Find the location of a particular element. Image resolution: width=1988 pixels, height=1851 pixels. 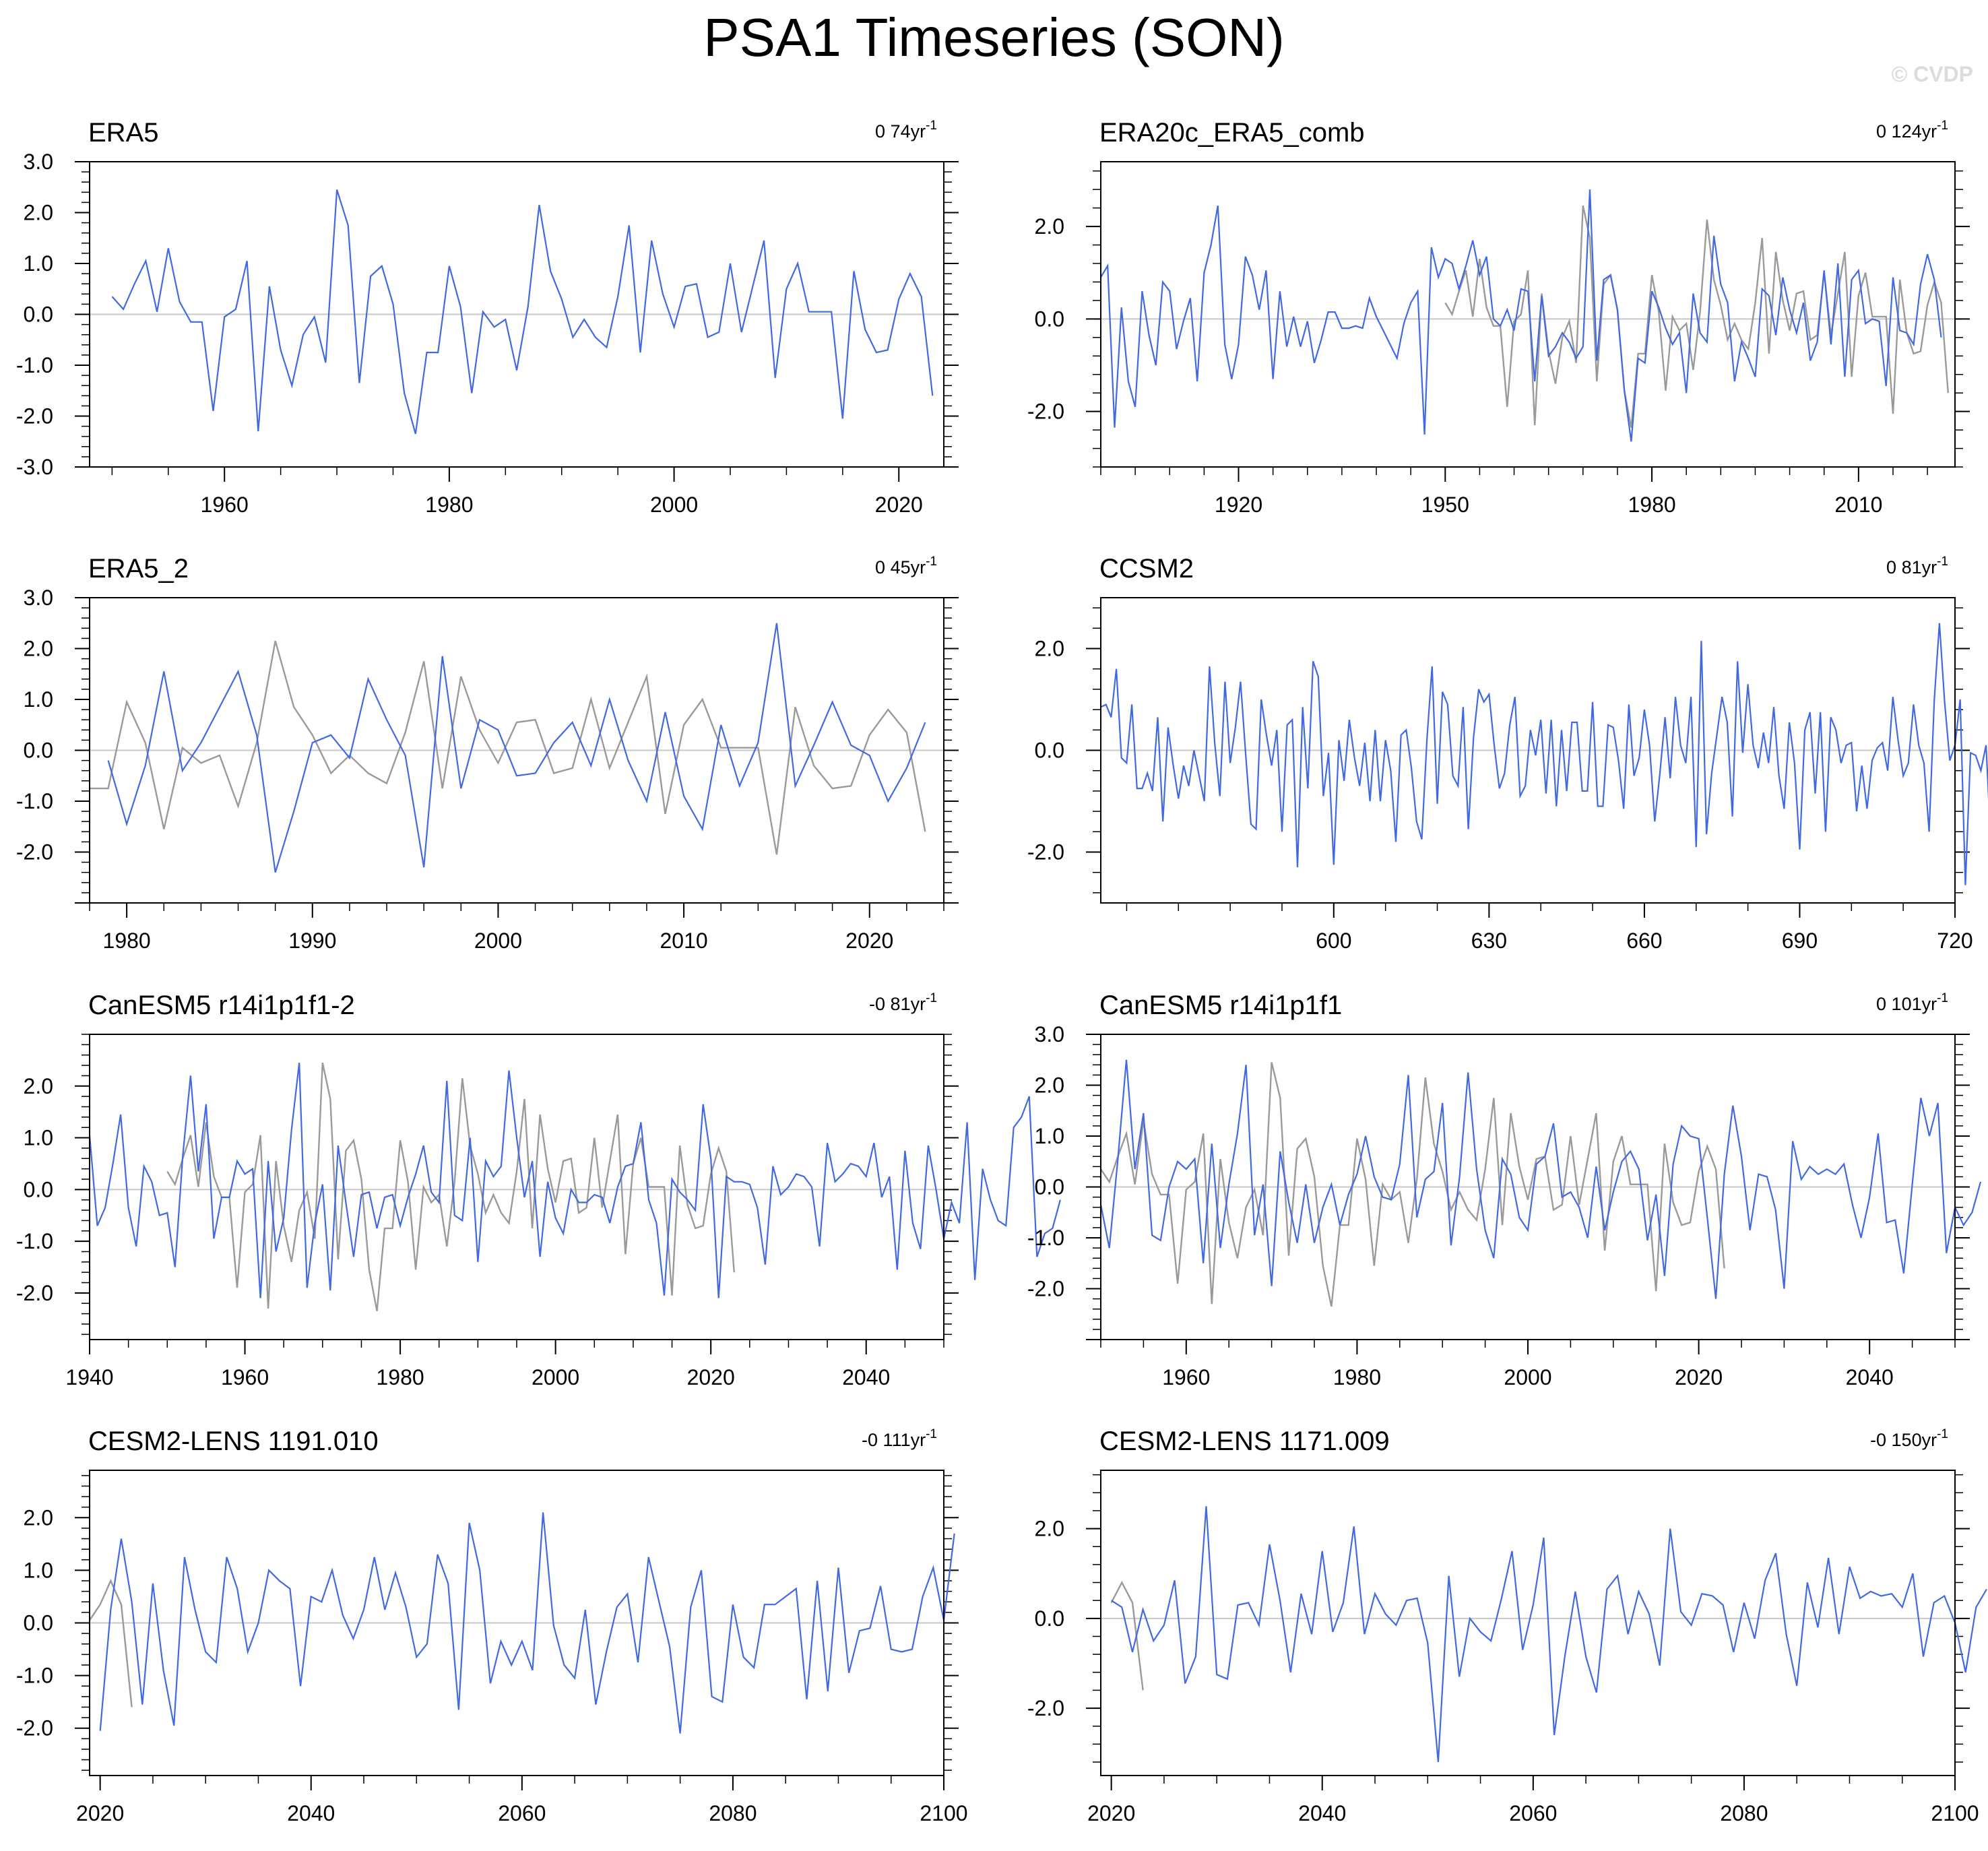

trend-label: -0 150yr-1 is located at coordinates (1909, 1439).